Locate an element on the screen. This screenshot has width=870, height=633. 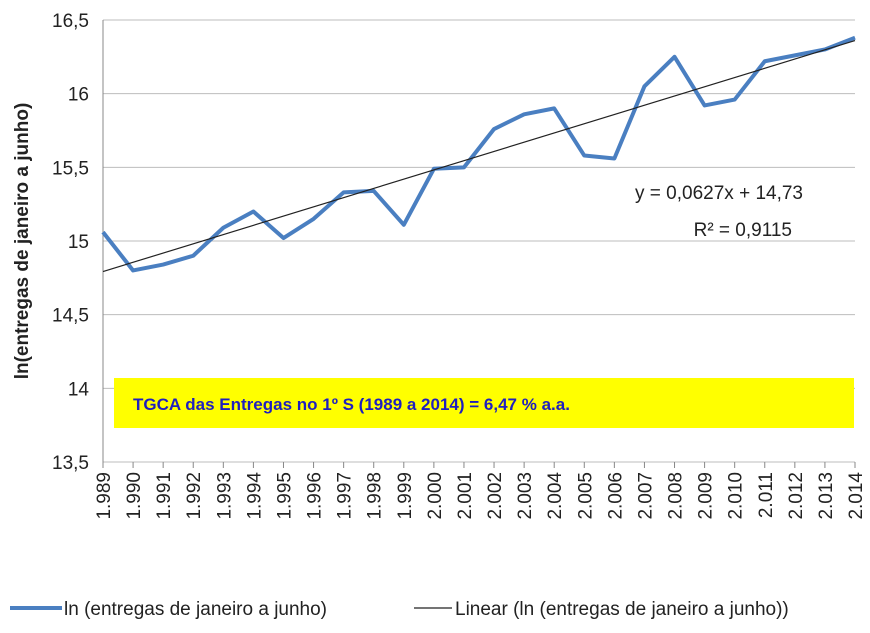
x-tick-label: 2.005 is located at coordinates (585, 496).